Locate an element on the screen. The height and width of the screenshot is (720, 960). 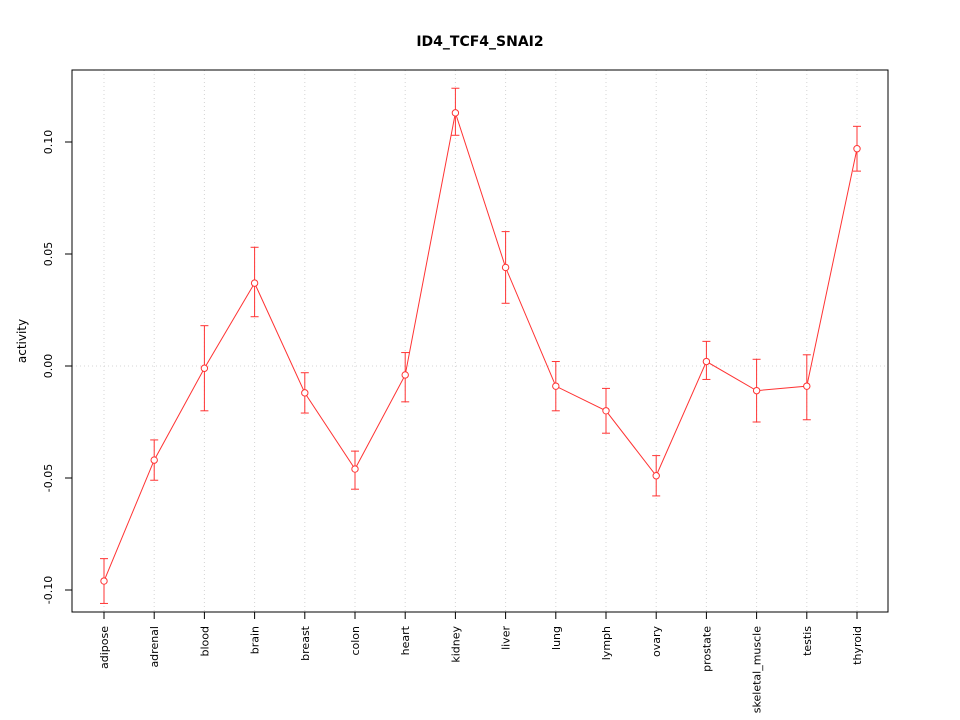
x-tick-label: testis is located at coordinates (807, 641).